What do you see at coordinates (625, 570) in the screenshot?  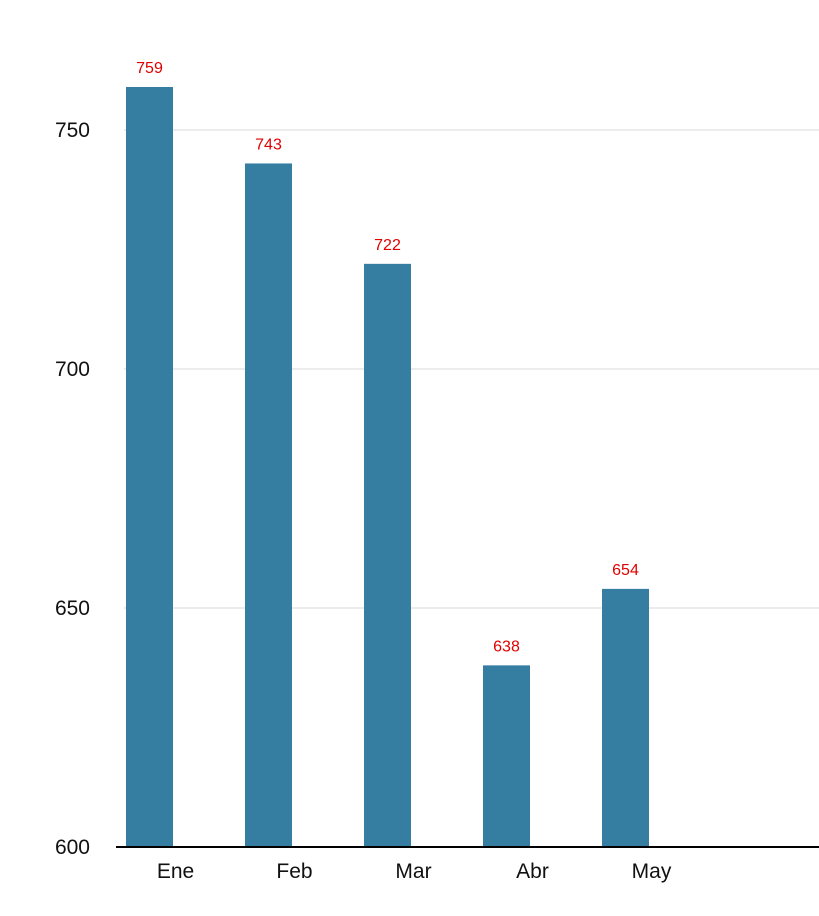 I see `data-label-may: 654` at bounding box center [625, 570].